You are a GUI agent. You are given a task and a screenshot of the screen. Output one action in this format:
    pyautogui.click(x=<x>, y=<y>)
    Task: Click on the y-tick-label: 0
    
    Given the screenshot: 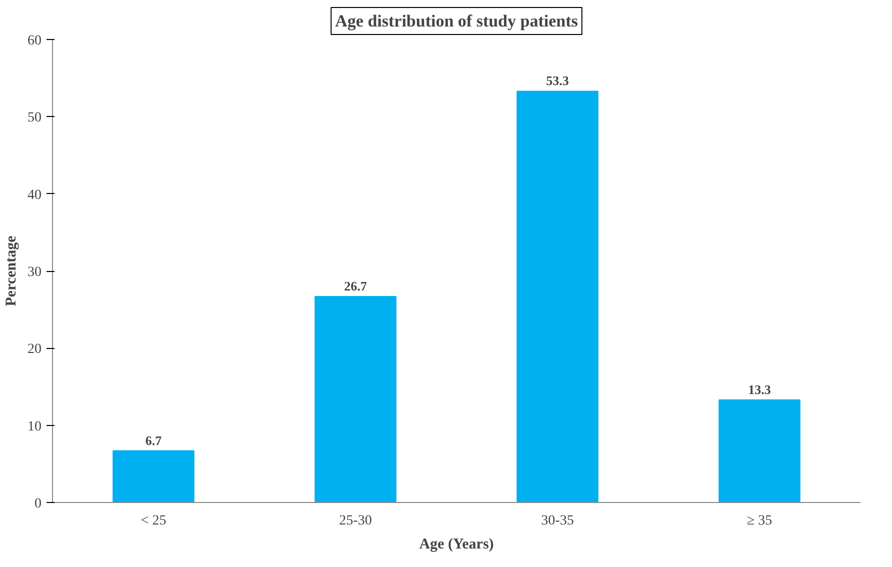 What is the action you would take?
    pyautogui.click(x=38, y=504)
    